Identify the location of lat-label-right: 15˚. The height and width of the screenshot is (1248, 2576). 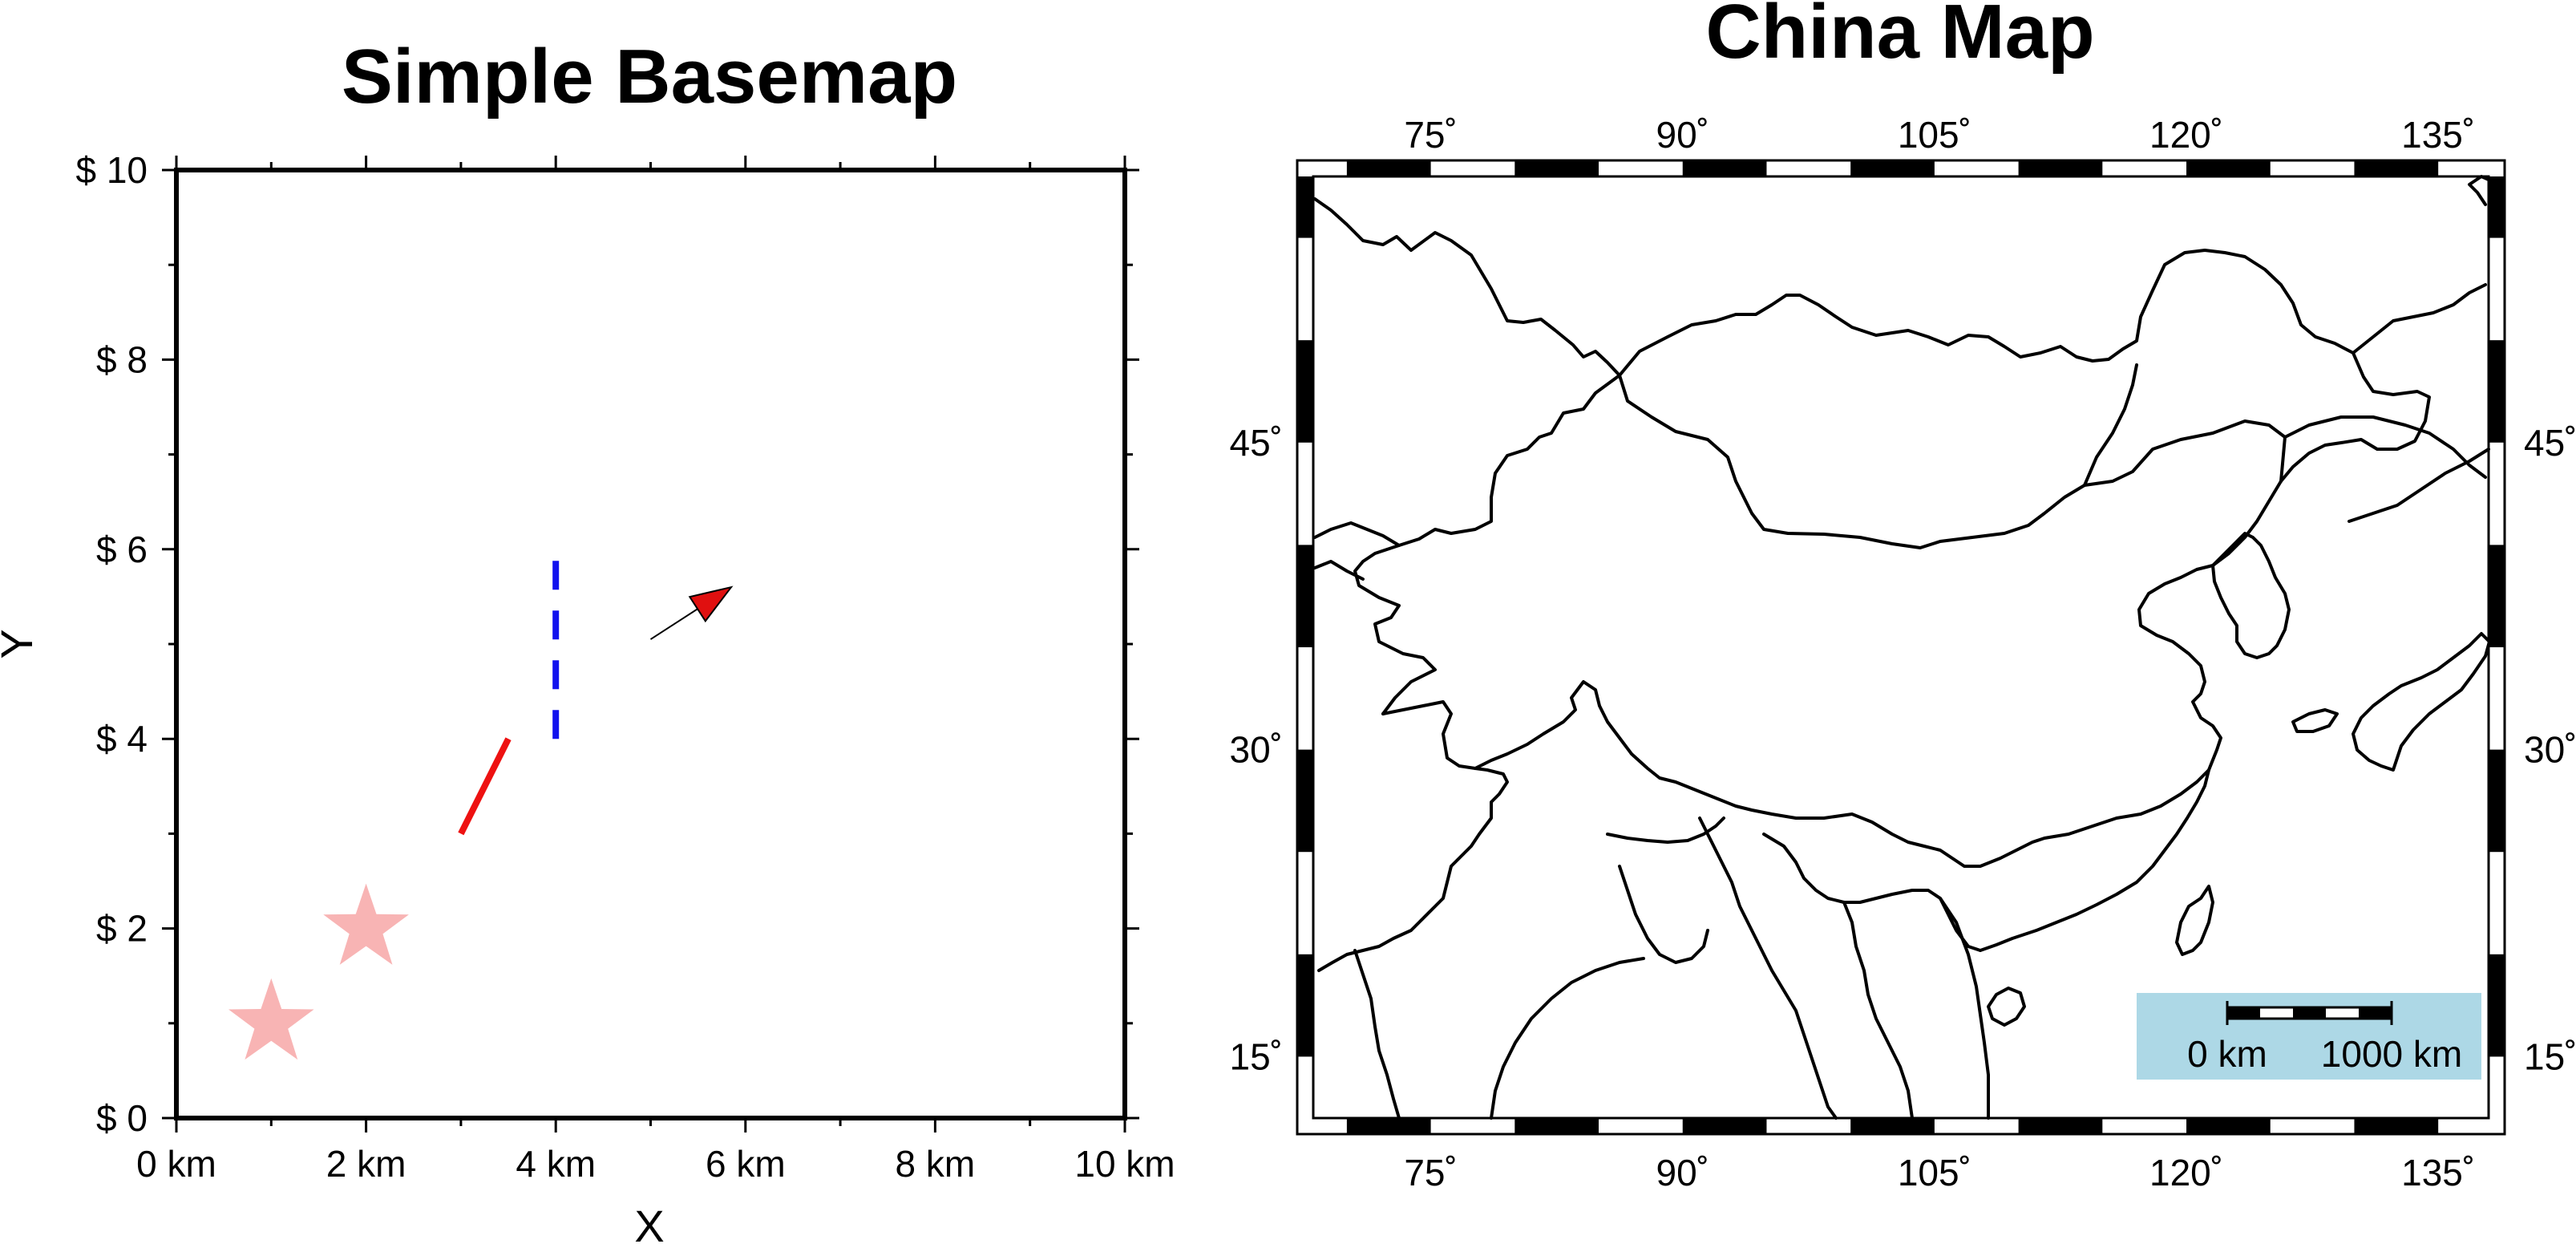
(2550, 1056).